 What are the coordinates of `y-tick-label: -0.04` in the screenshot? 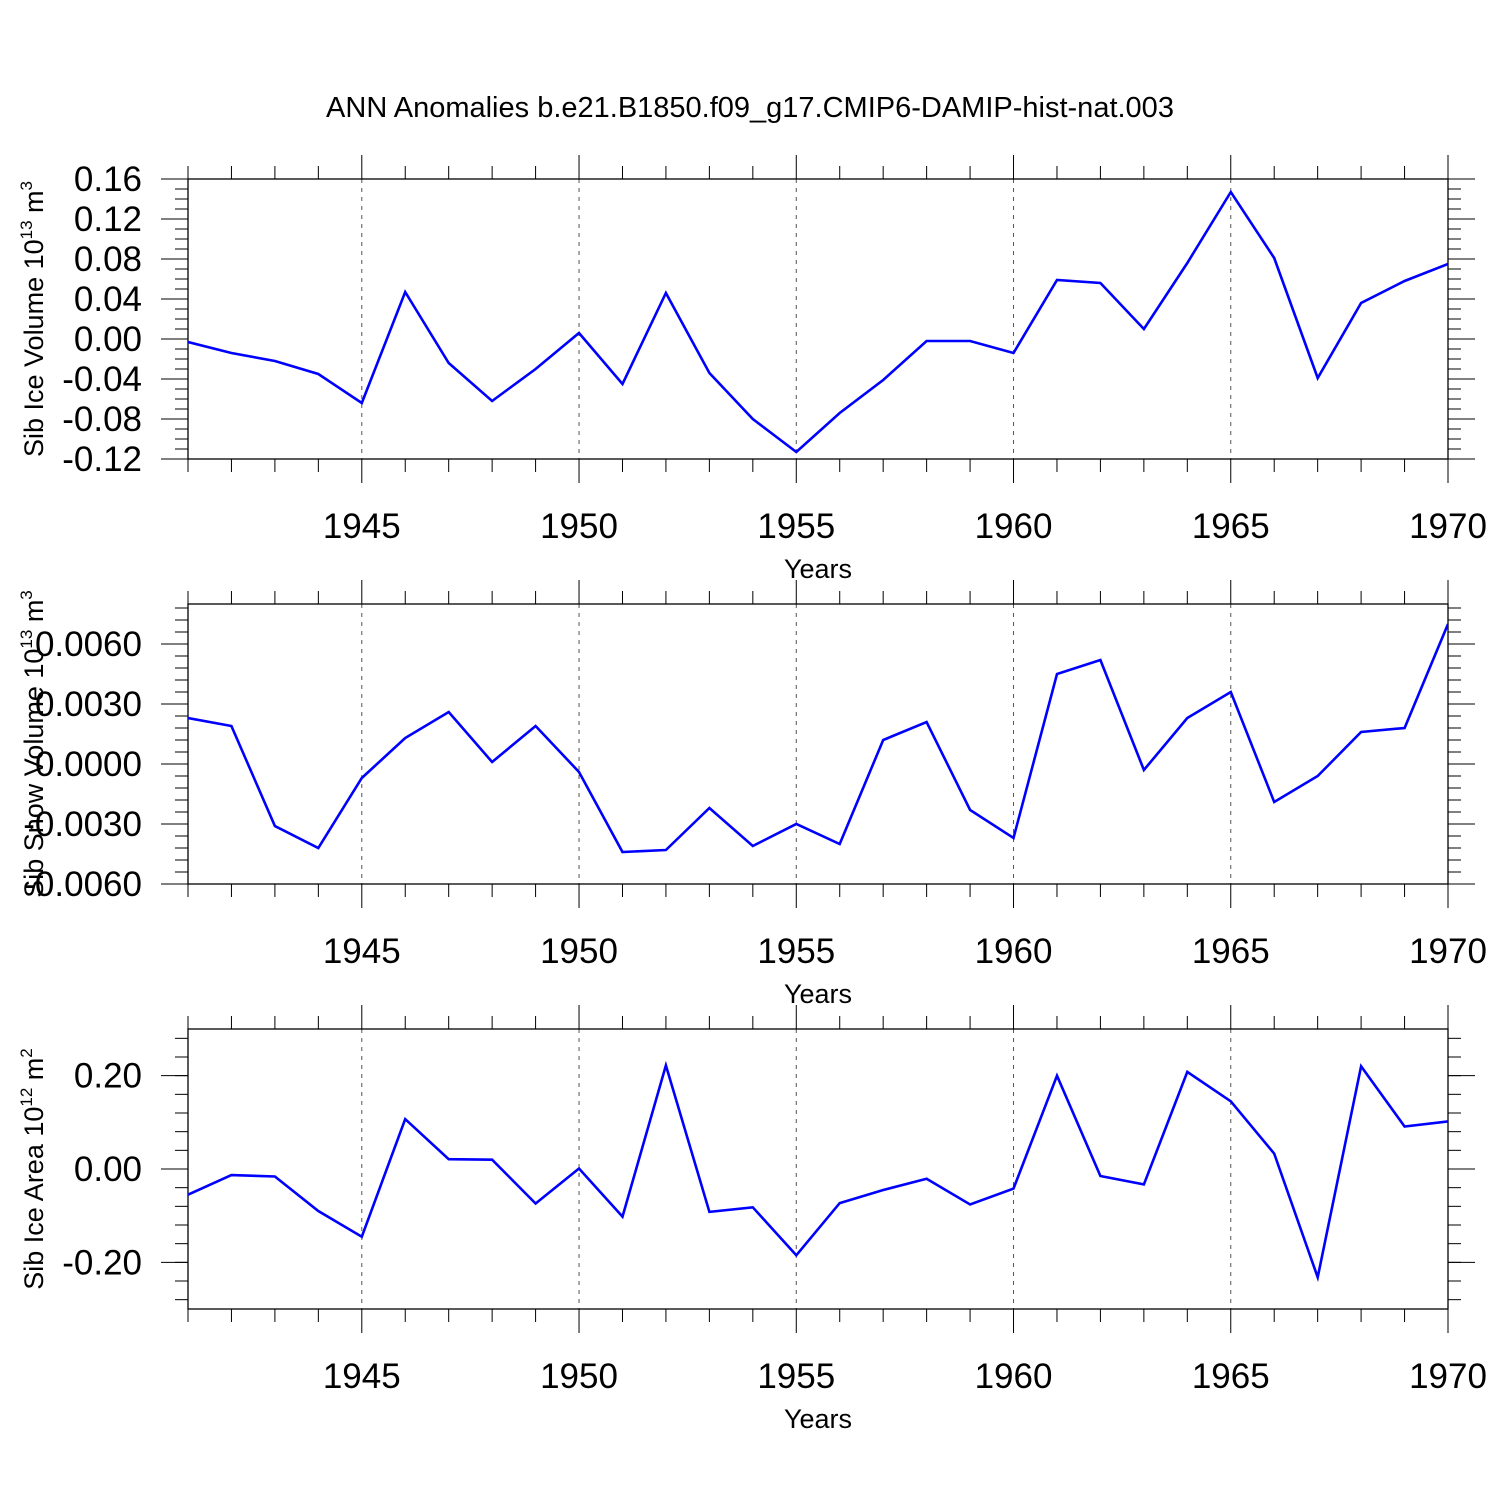 It's located at (102, 379).